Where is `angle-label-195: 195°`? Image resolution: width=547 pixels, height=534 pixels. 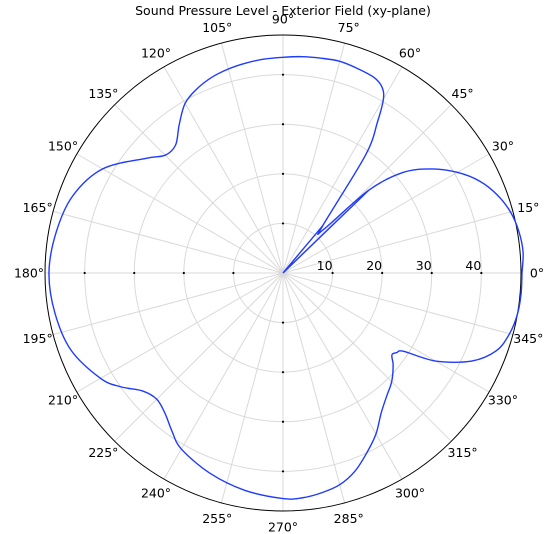 angle-label-195: 195° is located at coordinates (38, 338).